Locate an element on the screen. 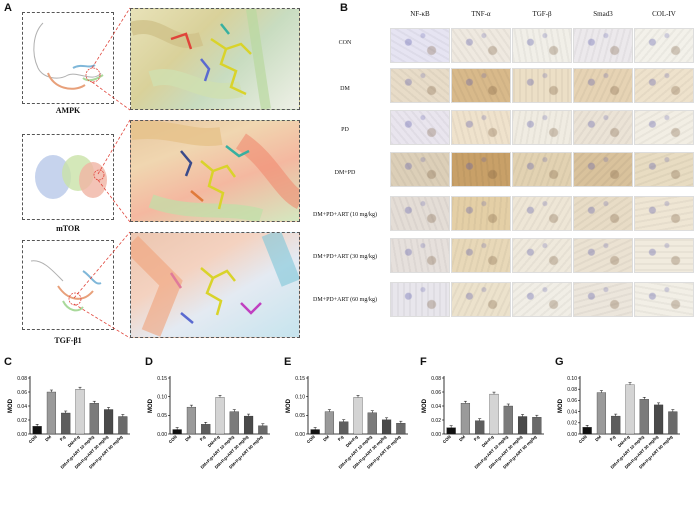  panel-label-b: B is located at coordinates (344, 8).